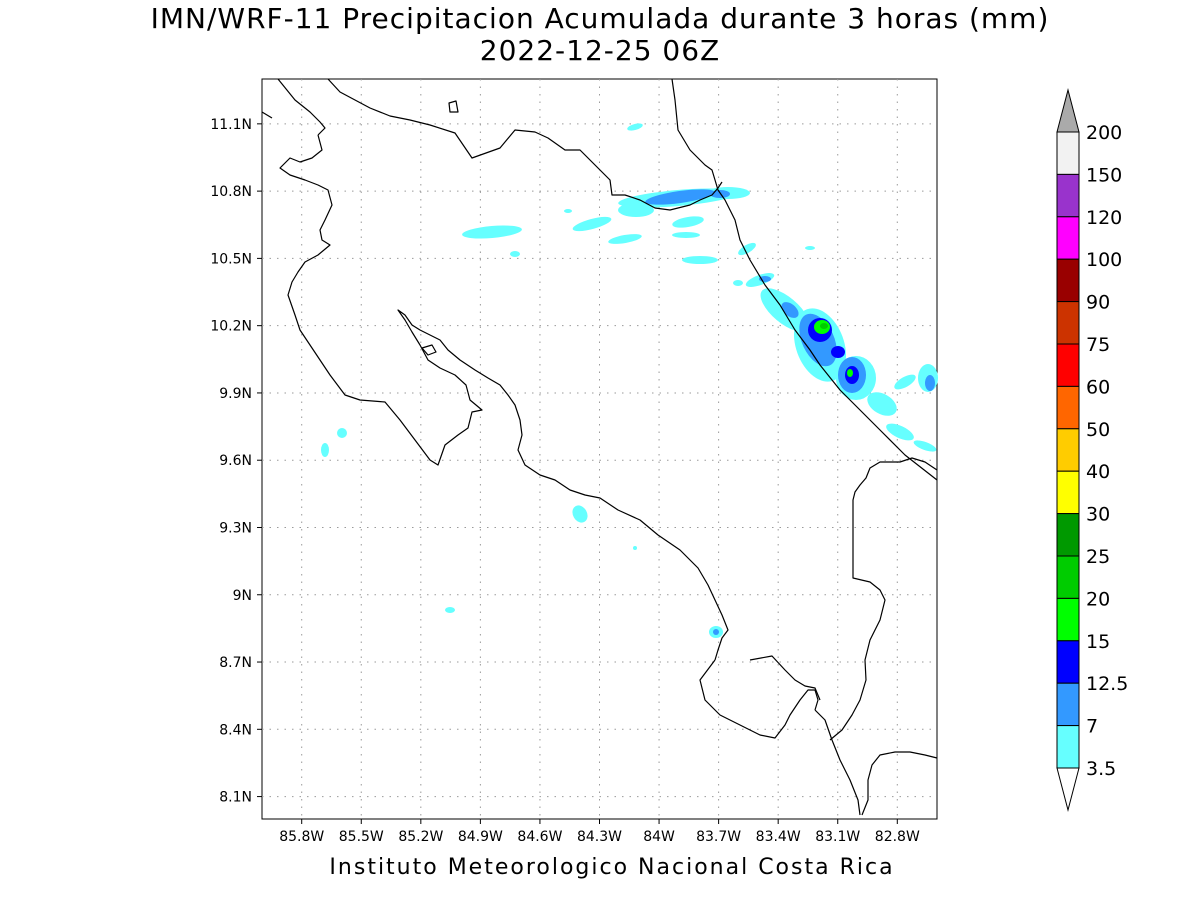 This screenshot has width=1200, height=900. I want to click on coastline-panama, so click(899, 783).